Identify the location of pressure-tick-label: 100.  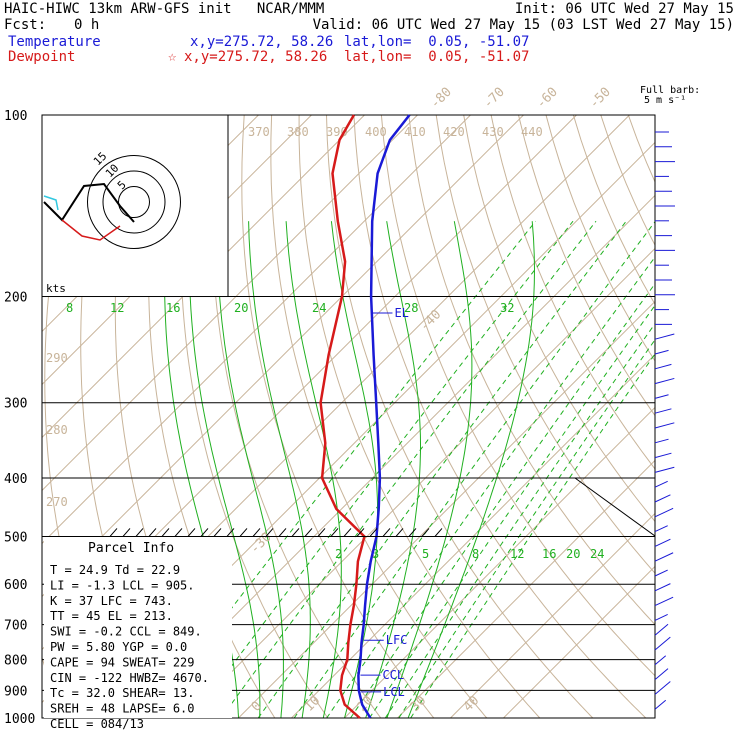
(15, 116).